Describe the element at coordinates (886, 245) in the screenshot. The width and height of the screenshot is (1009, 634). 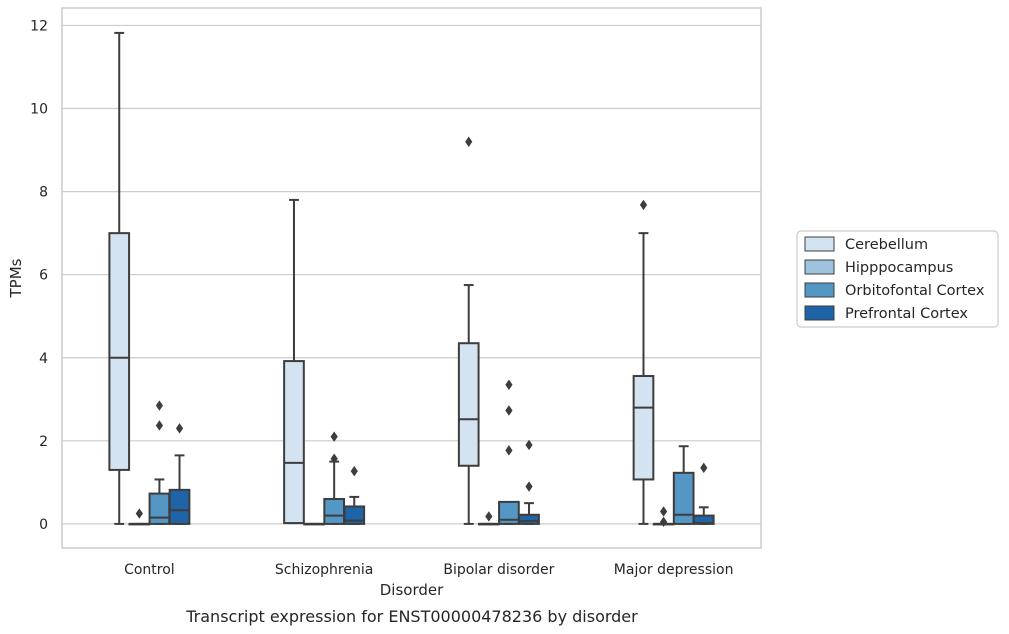
I see `legend-label: Cerebellum` at that location.